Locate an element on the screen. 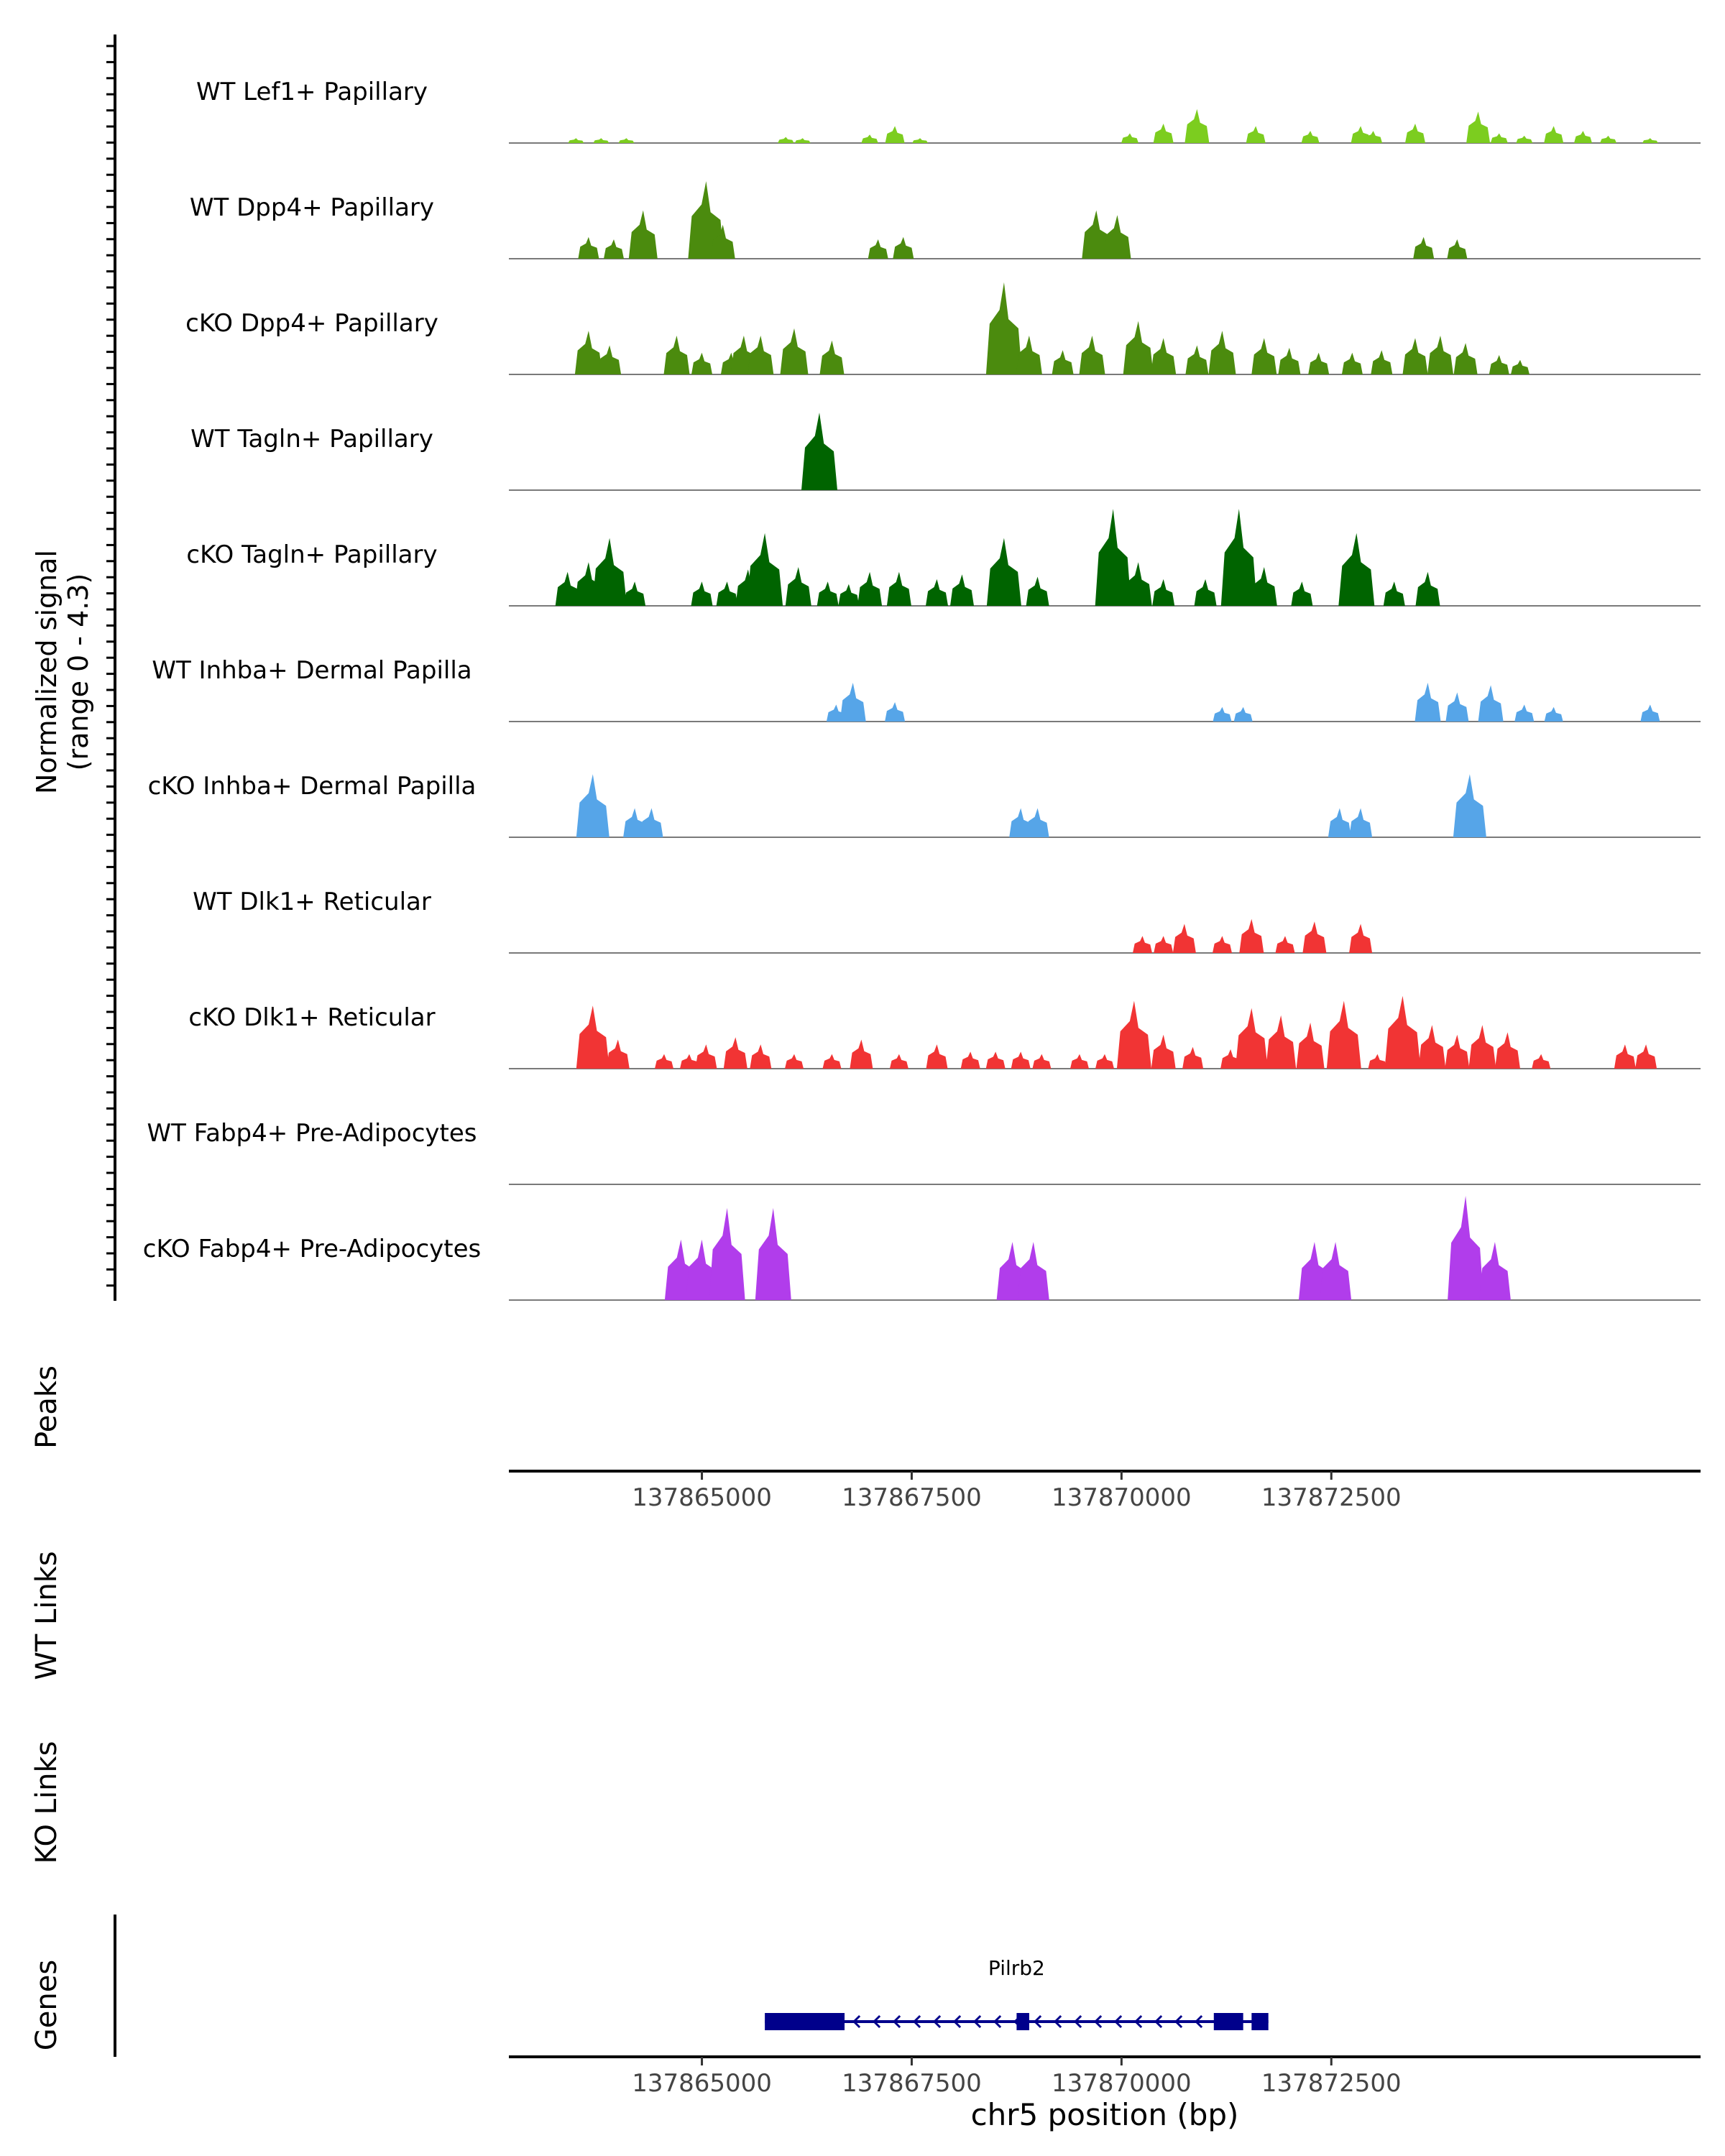 The width and height of the screenshot is (1725, 2156). coverage-track: WT Dpp4+ Papillary is located at coordinates (945, 220).